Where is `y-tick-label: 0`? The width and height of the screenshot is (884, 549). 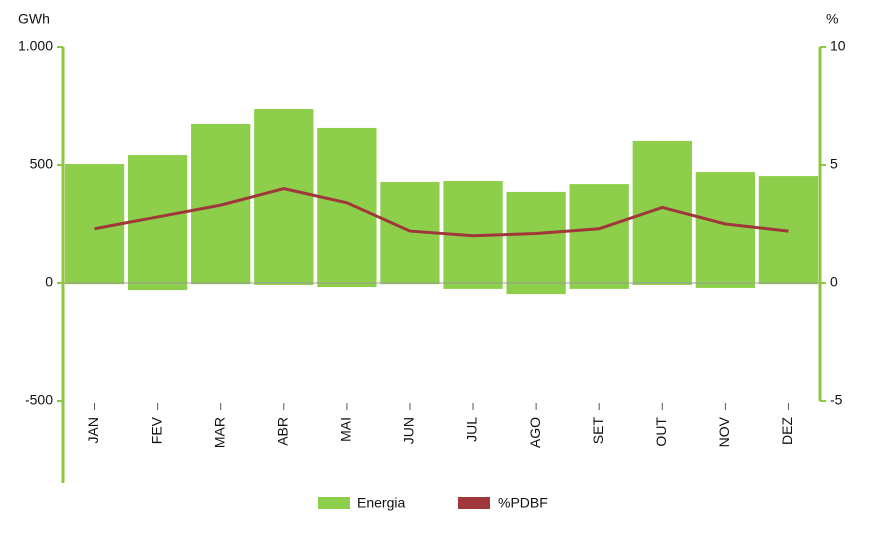 y-tick-label: 0 is located at coordinates (49, 282).